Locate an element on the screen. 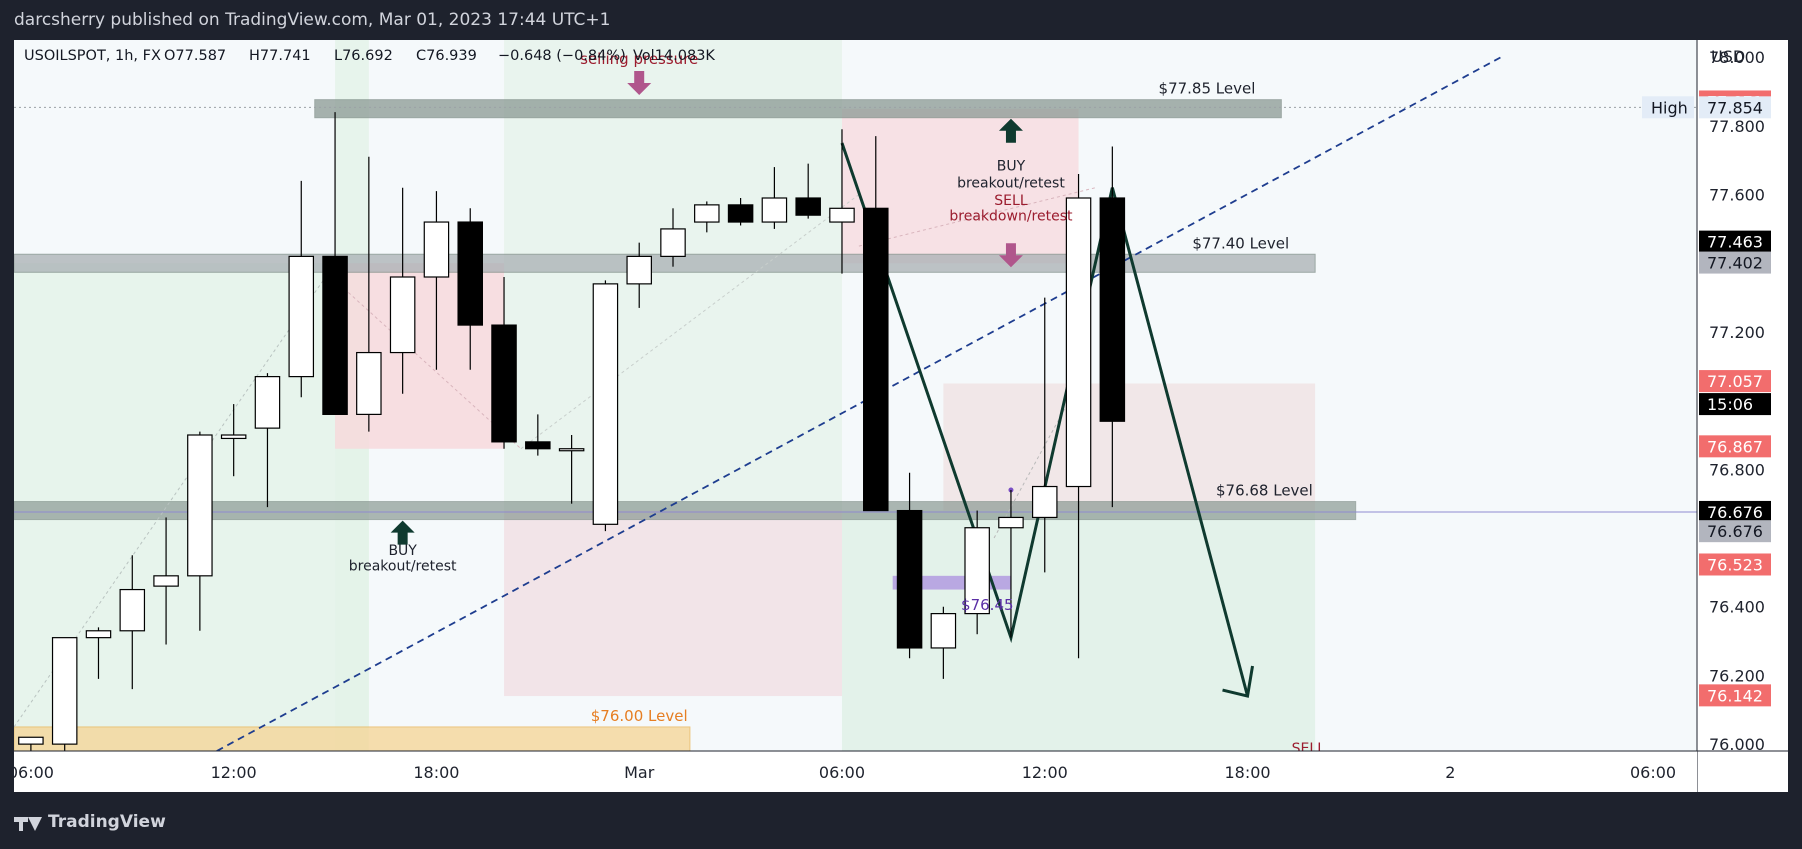 Image resolution: width=1802 pixels, height=849 pixels. projection-path is located at coordinates (1044, 419).